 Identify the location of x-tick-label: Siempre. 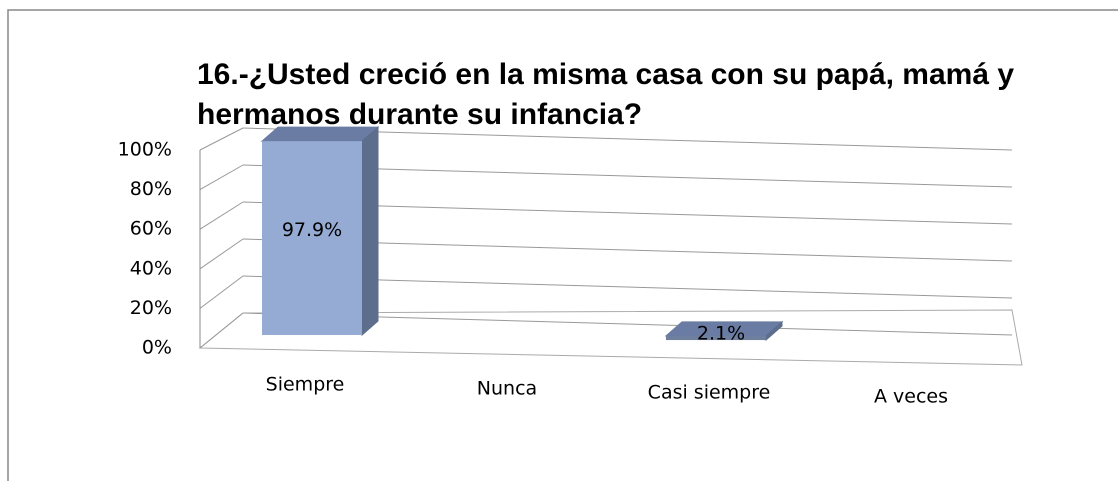
(305, 385).